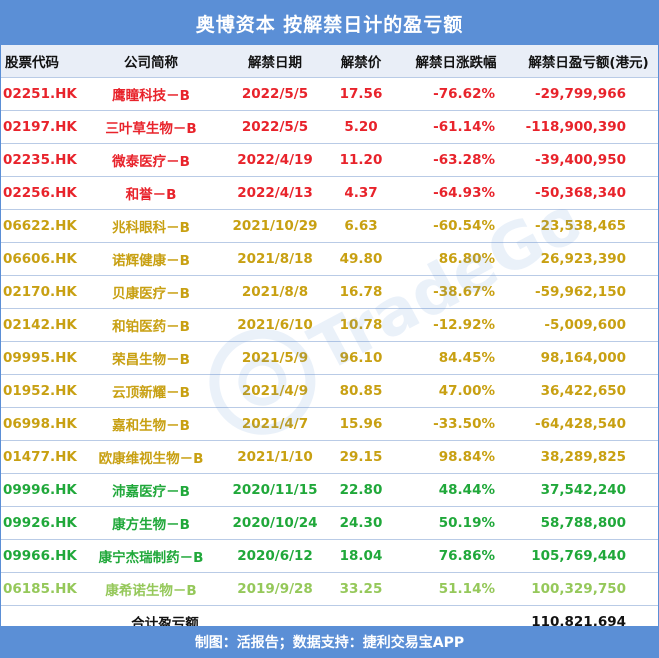  What do you see at coordinates (456, 127) in the screenshot?
I see `unlock-change: -61.14%` at bounding box center [456, 127].